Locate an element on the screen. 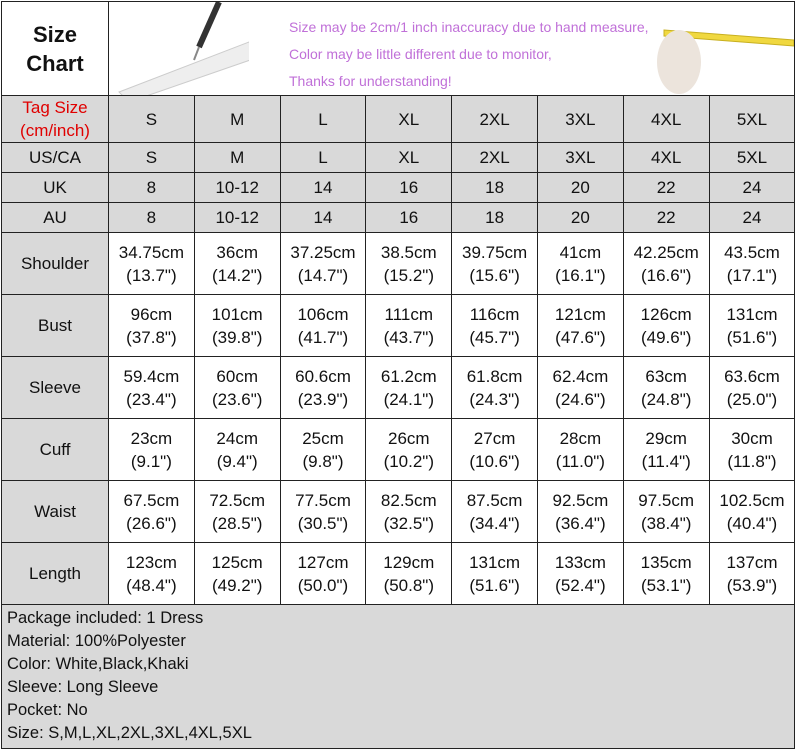  measurement-cell: 30cm (11.8") is located at coordinates (752, 449).